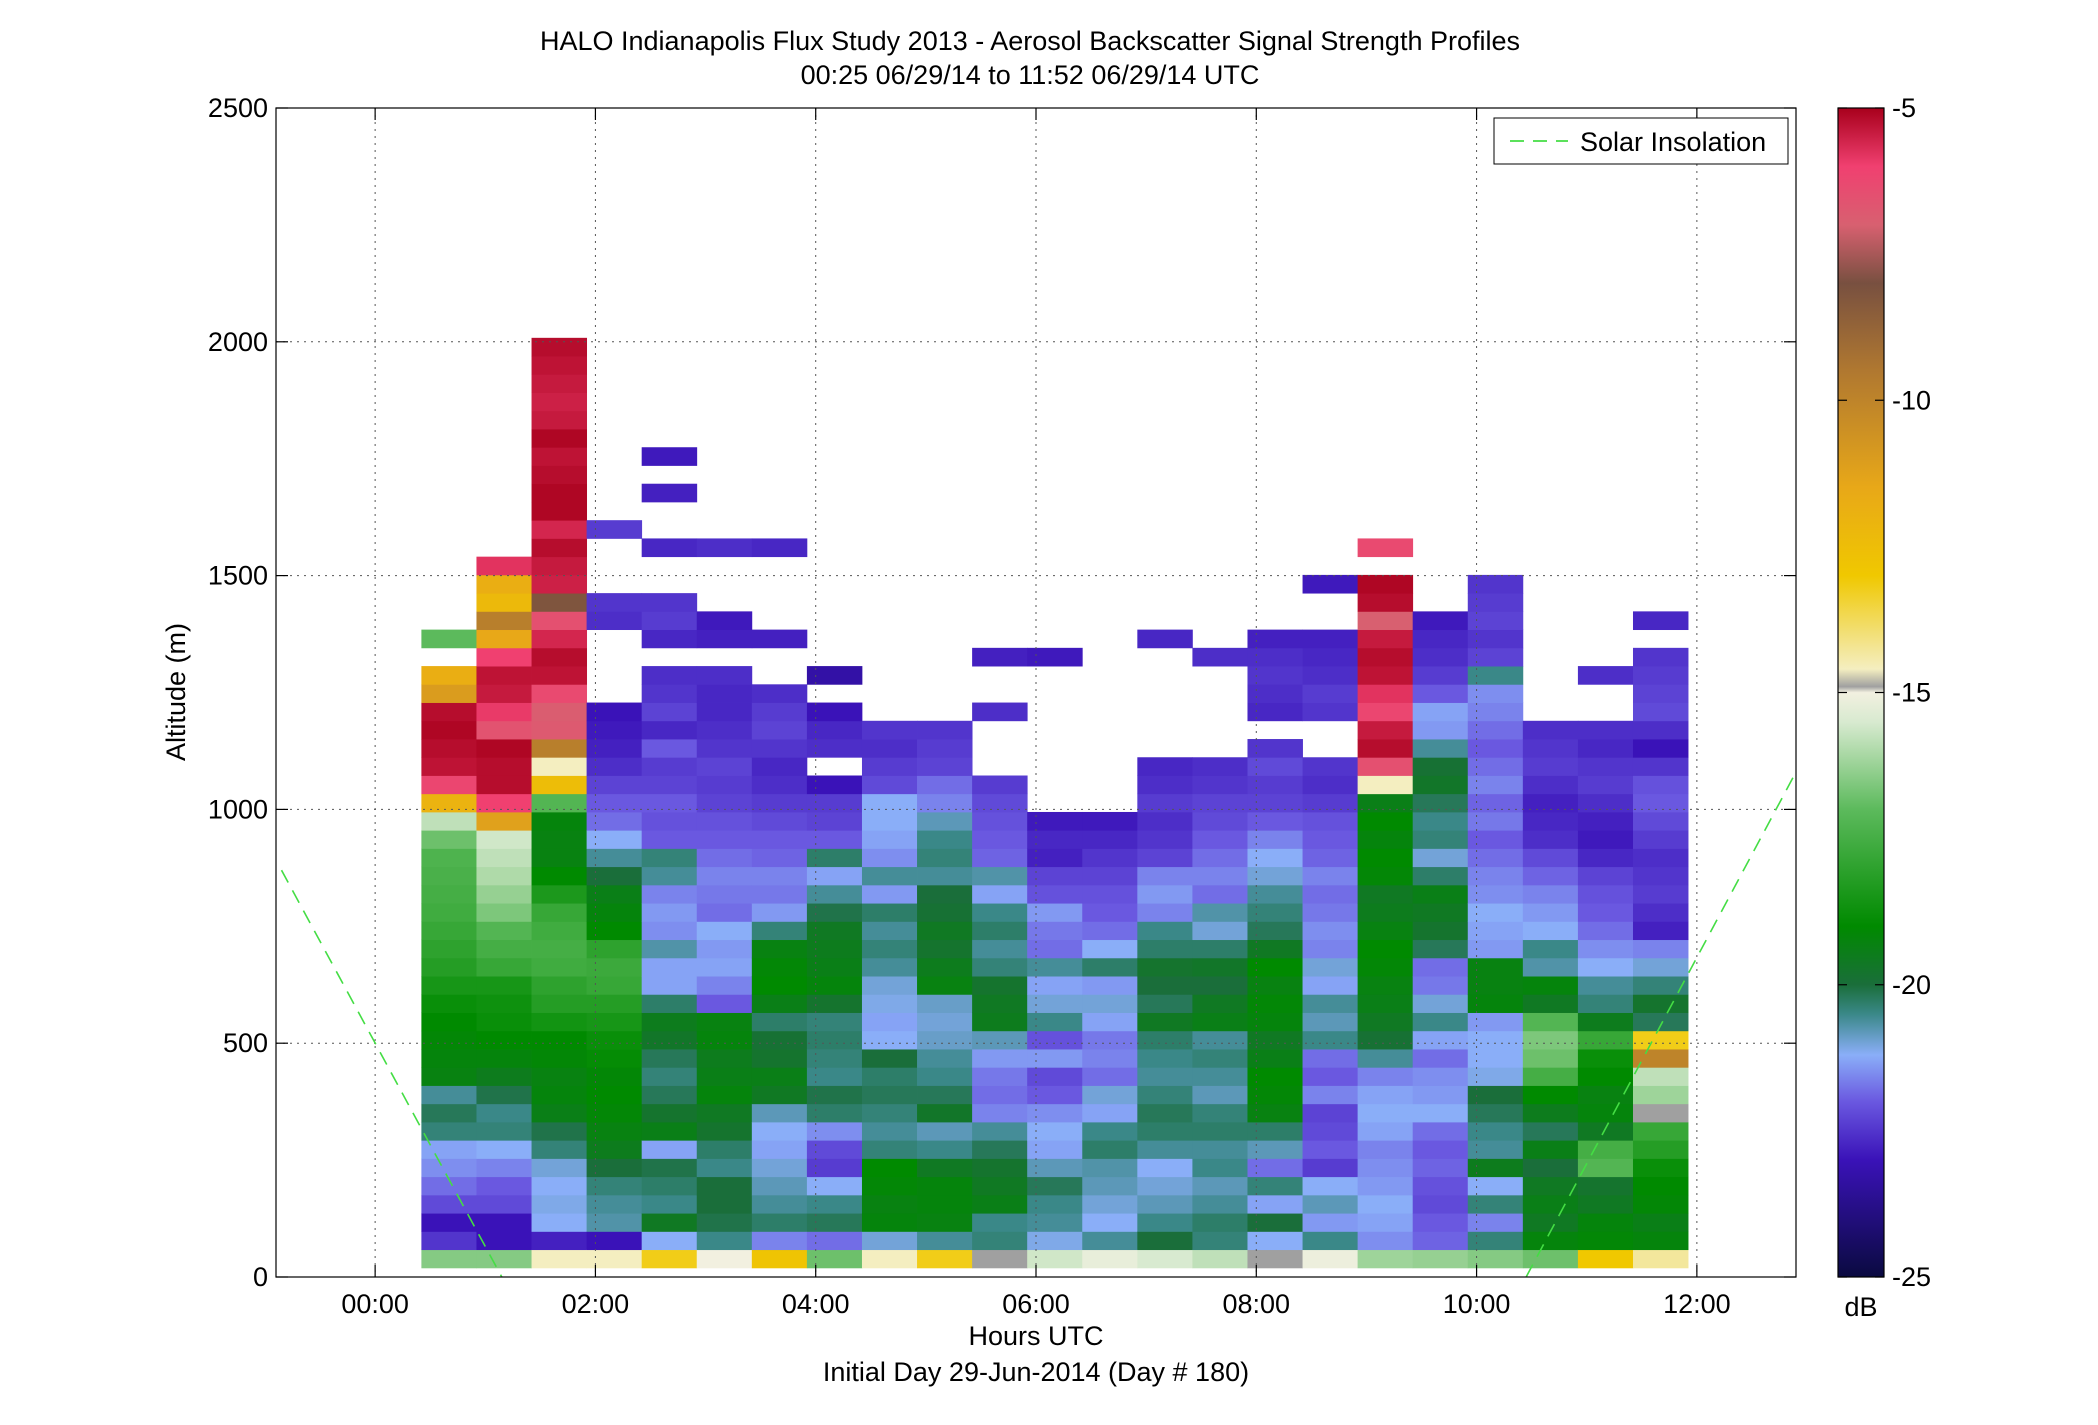  What do you see at coordinates (375, 1304) in the screenshot?
I see `x-tick-label: 00:00` at bounding box center [375, 1304].